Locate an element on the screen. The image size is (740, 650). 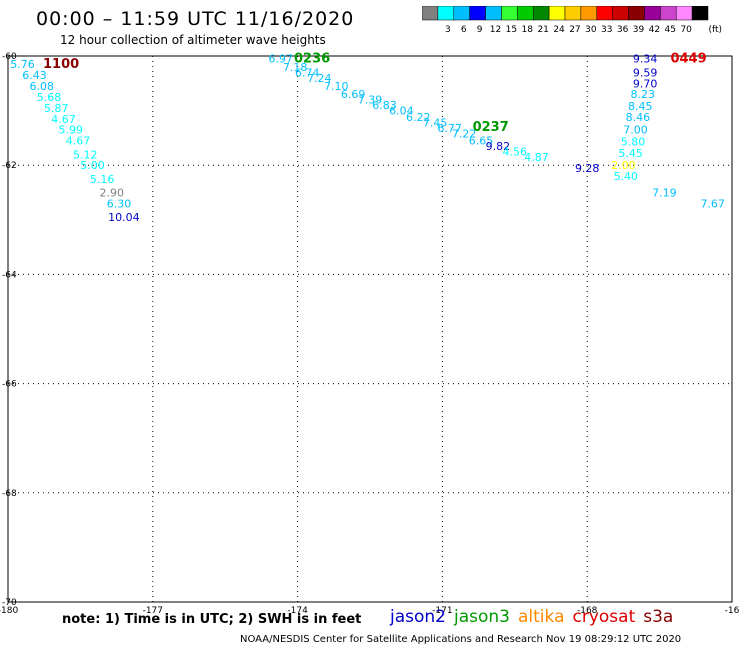
swh-value: 8.45 is located at coordinates (640, 106).